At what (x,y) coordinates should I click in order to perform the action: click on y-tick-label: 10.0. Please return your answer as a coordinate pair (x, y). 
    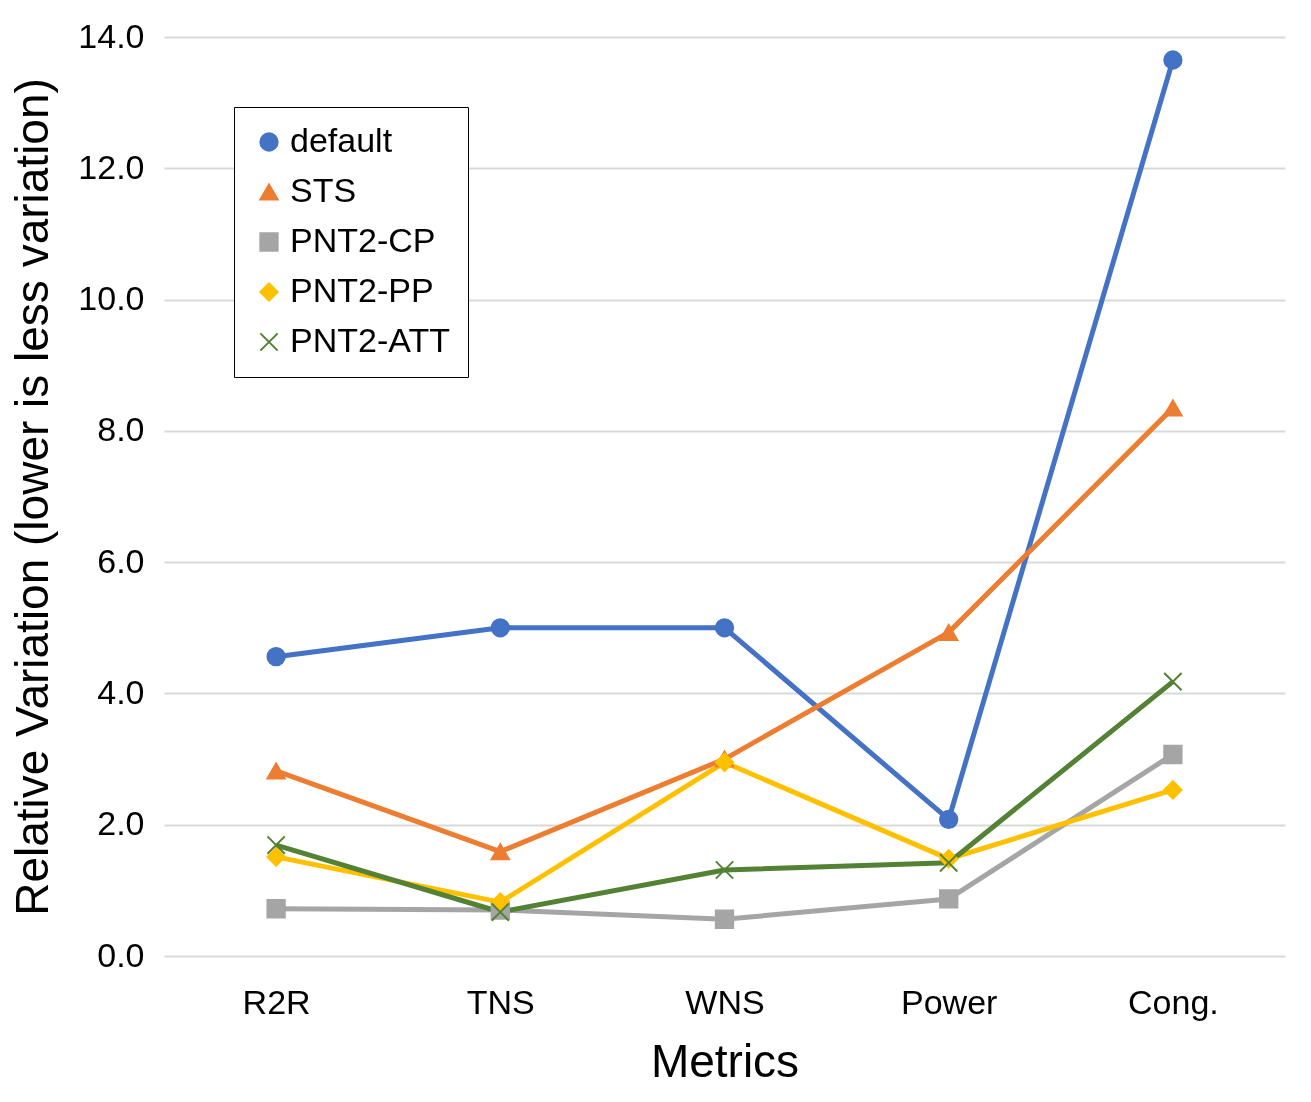
    Looking at the image, I should click on (111, 298).